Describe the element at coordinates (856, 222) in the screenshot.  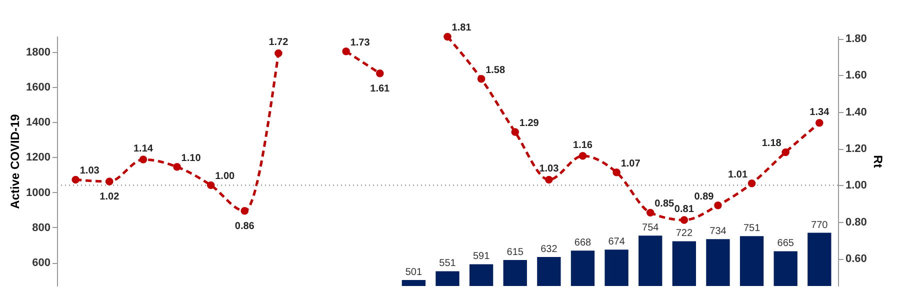
I see `y2-tick-label: 0.80` at that location.